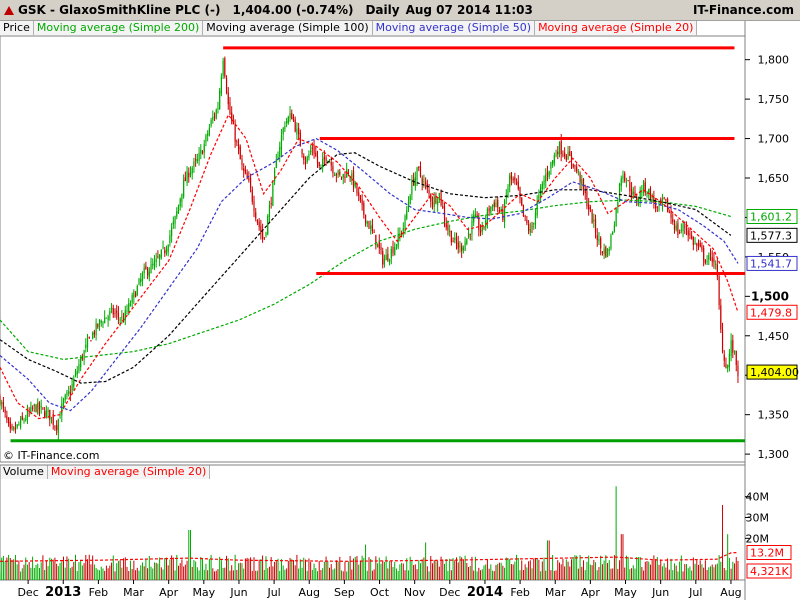 This screenshot has width=800, height=600. Describe the element at coordinates (133, 592) in the screenshot. I see `time-tick-label: Mar` at that location.